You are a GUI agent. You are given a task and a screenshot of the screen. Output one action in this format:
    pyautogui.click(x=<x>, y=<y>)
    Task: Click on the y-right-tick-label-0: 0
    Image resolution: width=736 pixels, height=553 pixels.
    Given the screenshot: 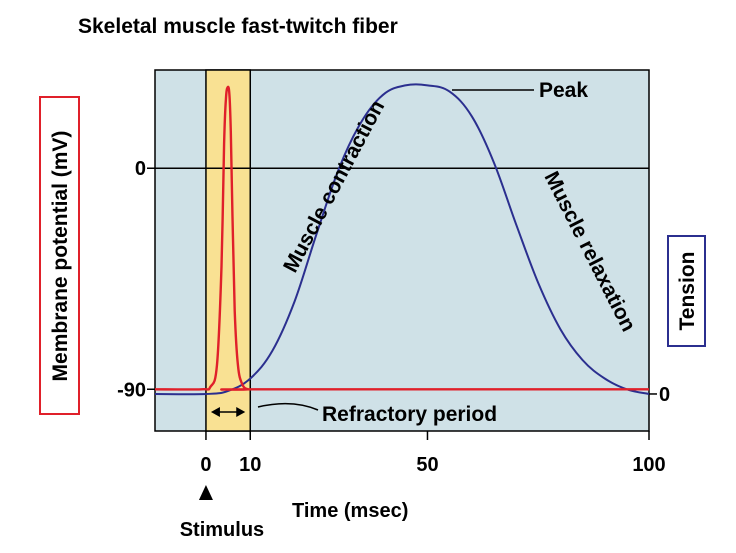 What is the action you would take?
    pyautogui.click(x=664, y=395)
    